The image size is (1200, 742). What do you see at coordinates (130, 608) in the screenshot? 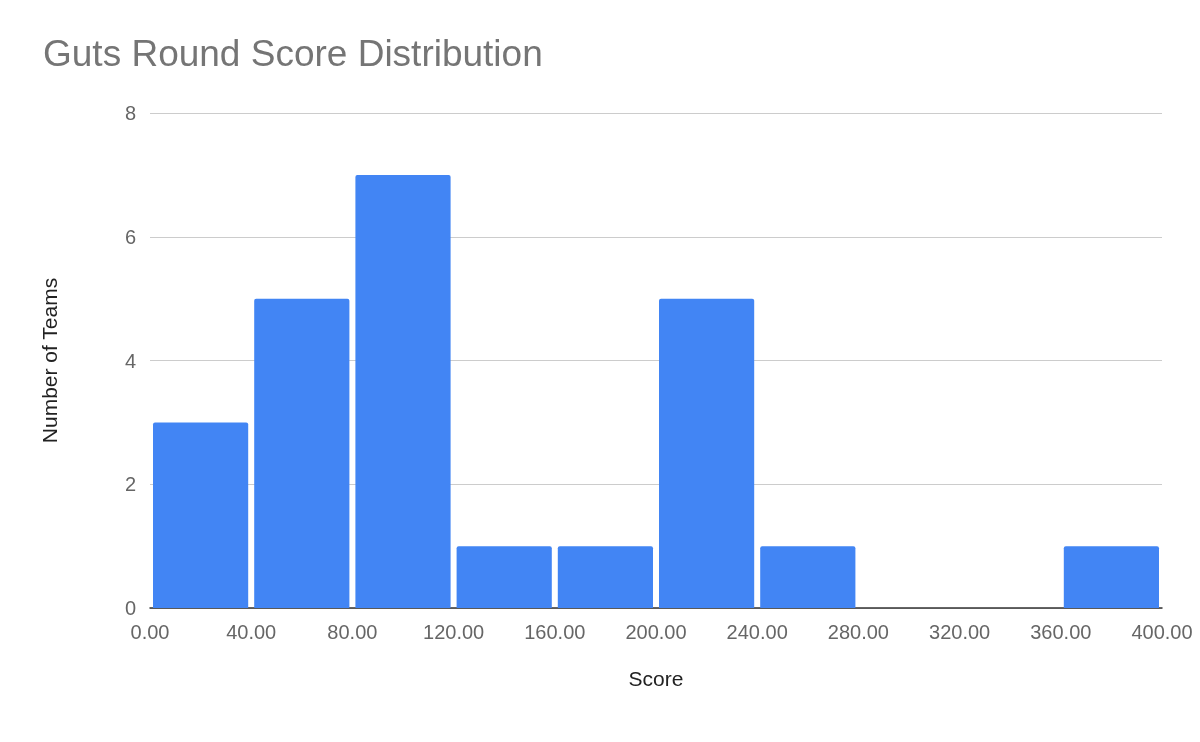
I see `y-tick-label: 0` at bounding box center [130, 608].